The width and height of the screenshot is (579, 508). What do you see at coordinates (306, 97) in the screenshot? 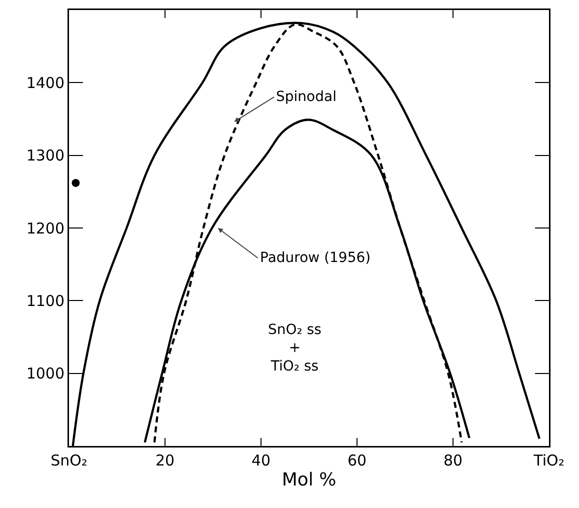
I see `annotation: Spinodal` at bounding box center [306, 97].